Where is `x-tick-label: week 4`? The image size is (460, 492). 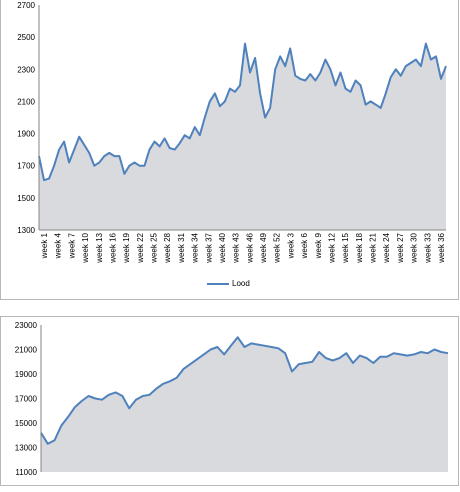
x-tick-label: week 4 is located at coordinates (58, 245).